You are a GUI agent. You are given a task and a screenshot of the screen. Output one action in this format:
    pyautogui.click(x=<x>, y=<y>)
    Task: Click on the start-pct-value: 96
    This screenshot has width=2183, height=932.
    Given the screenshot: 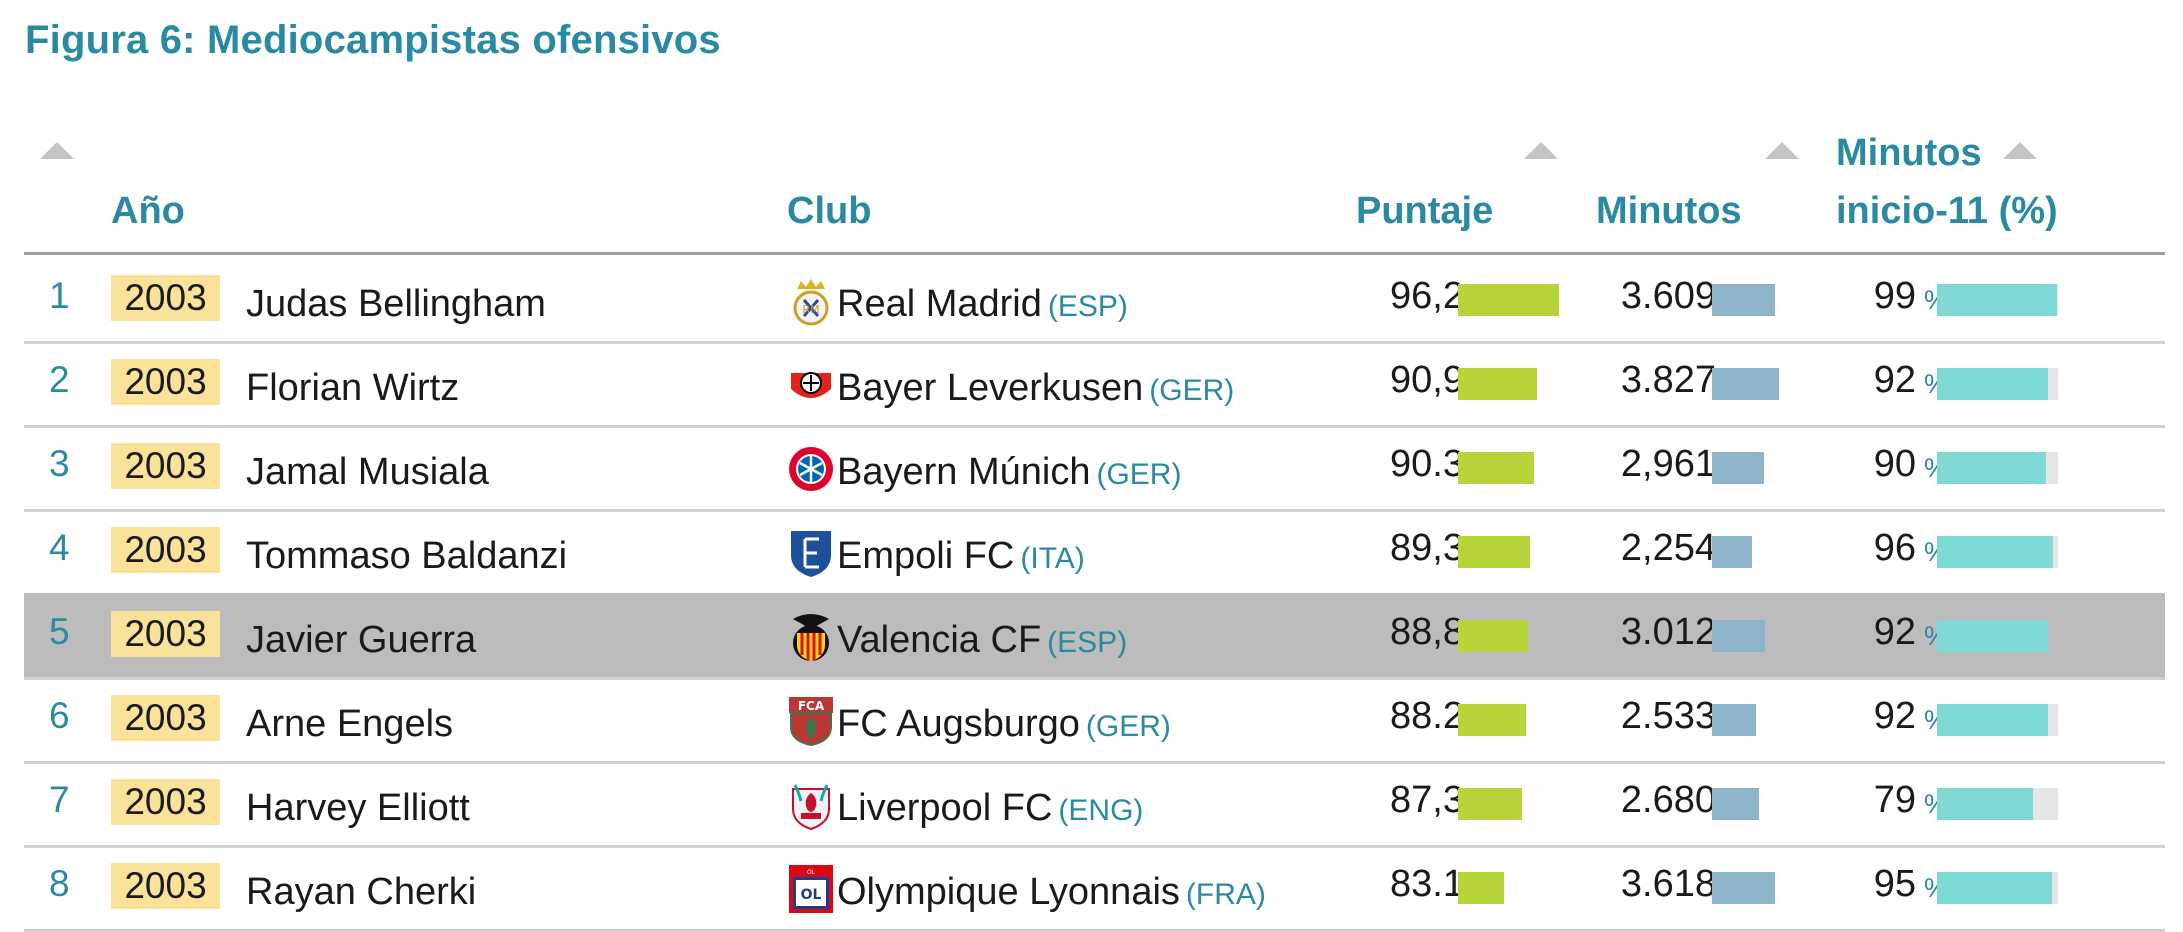 What is the action you would take?
    pyautogui.click(x=1894, y=548)
    